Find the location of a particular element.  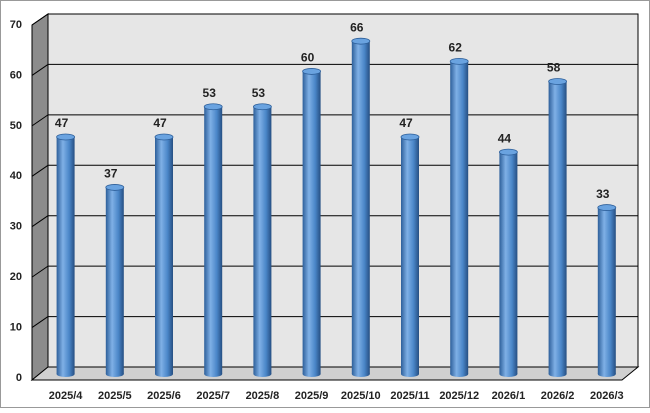

y-tick-label: 40 is located at coordinates (16, 176).